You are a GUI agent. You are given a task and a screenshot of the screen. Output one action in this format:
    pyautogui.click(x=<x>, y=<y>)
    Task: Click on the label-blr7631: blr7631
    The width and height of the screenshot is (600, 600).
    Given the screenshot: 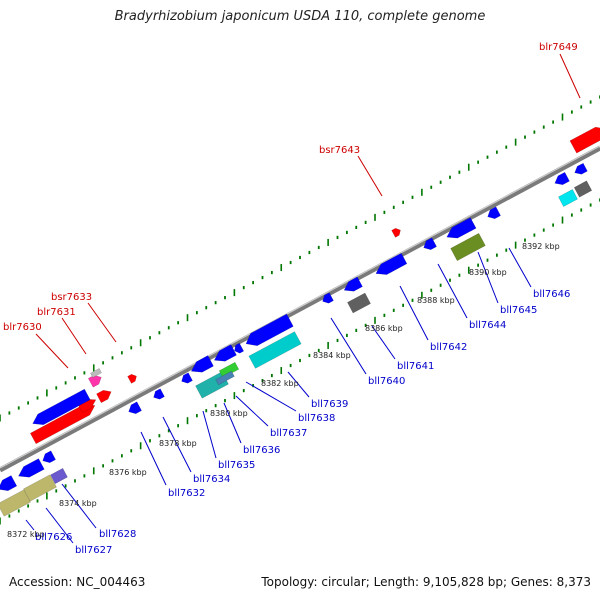 What is the action you would take?
    pyautogui.click(x=56, y=312)
    